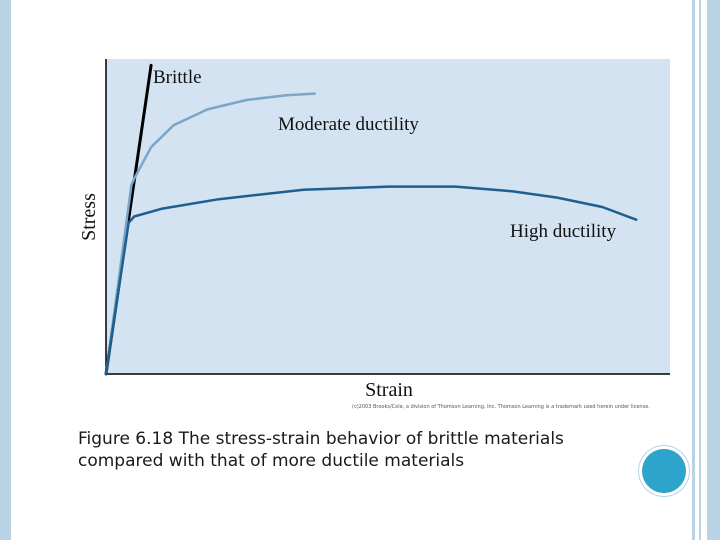 The image size is (720, 540). Describe the element at coordinates (389, 390) in the screenshot. I see `x-axis-label: Strain` at that location.